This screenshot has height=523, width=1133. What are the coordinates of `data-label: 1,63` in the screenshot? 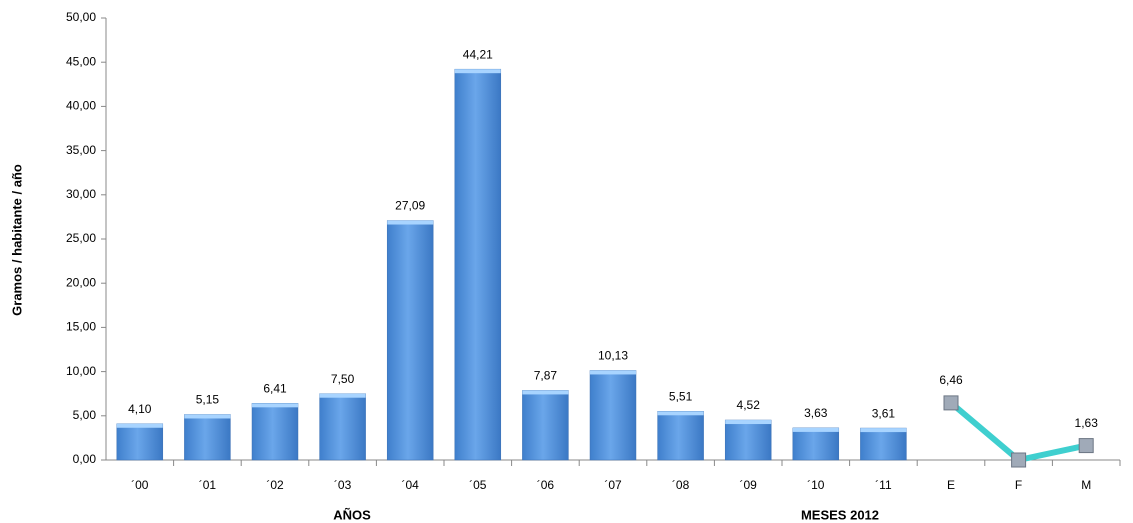 It's located at (1087, 423).